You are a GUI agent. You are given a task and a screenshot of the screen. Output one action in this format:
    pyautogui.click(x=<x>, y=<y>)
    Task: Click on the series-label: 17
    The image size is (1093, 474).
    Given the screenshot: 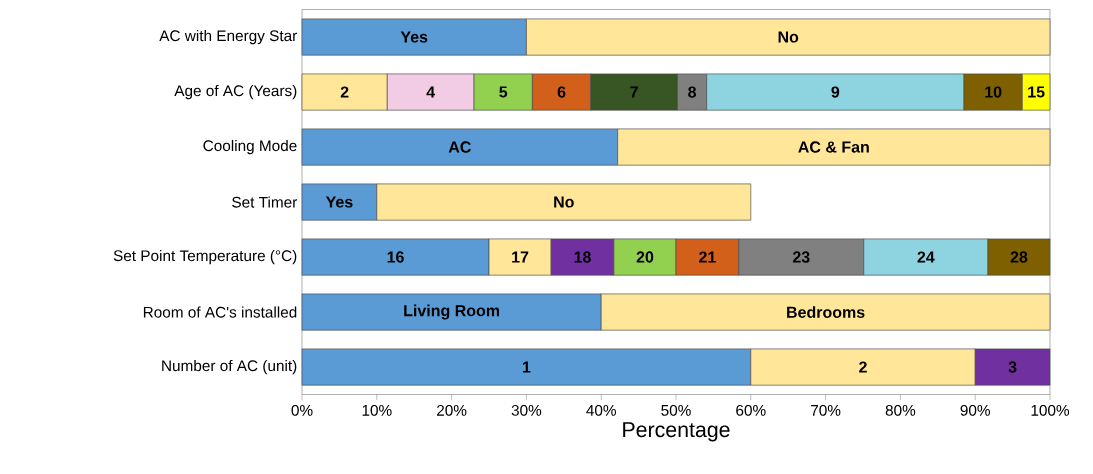 What is the action you would take?
    pyautogui.click(x=520, y=257)
    